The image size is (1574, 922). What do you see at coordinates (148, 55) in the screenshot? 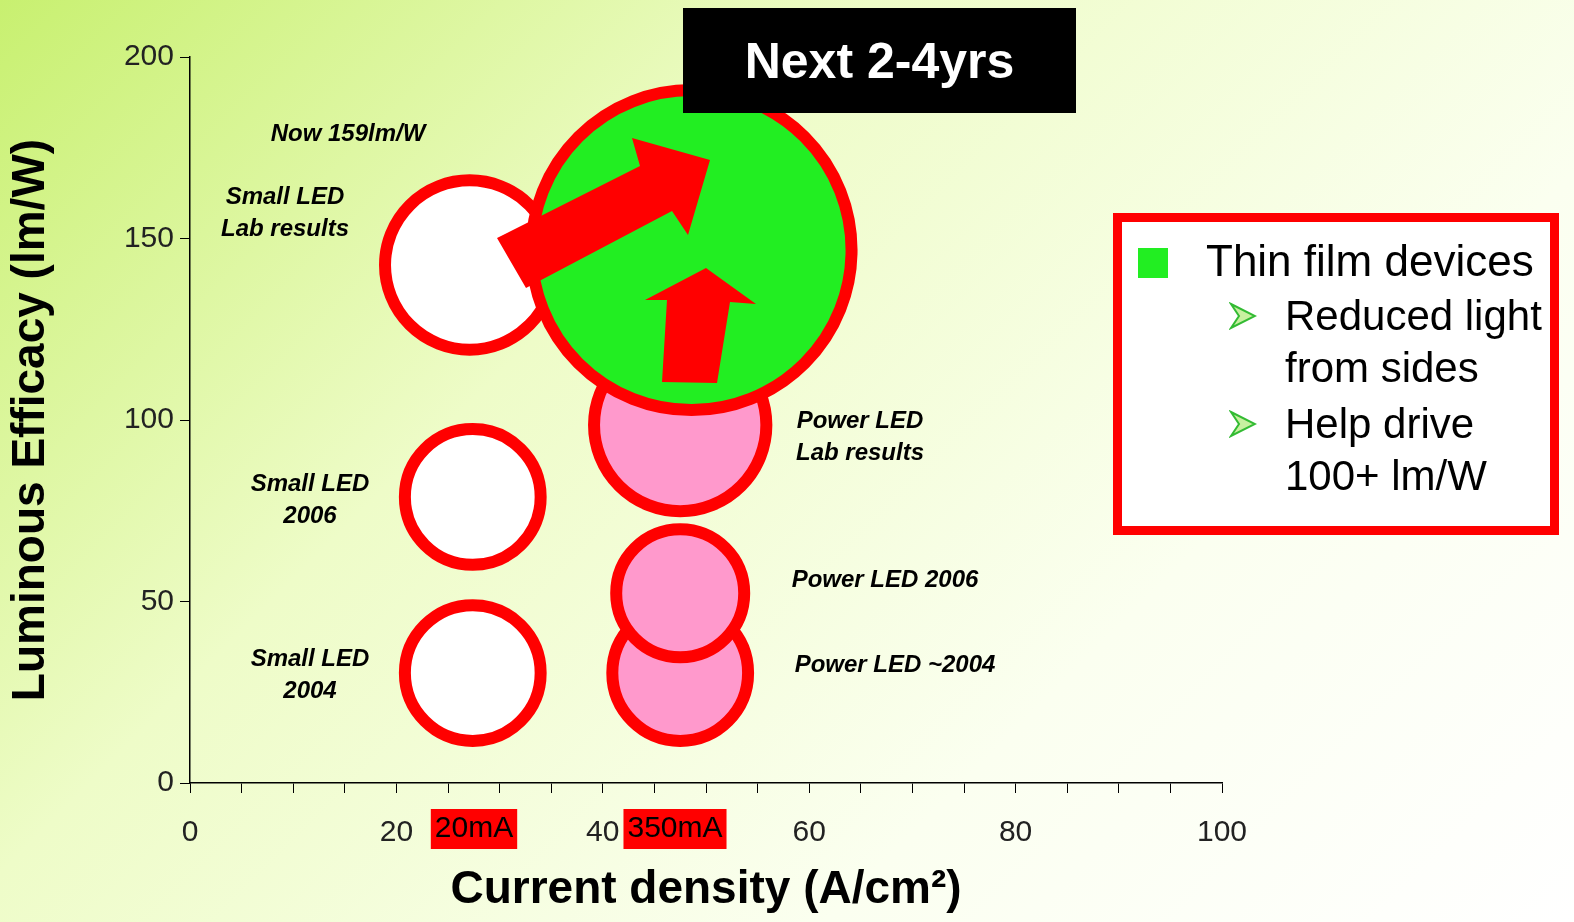
I see `y-tick-label: 200` at bounding box center [148, 55].